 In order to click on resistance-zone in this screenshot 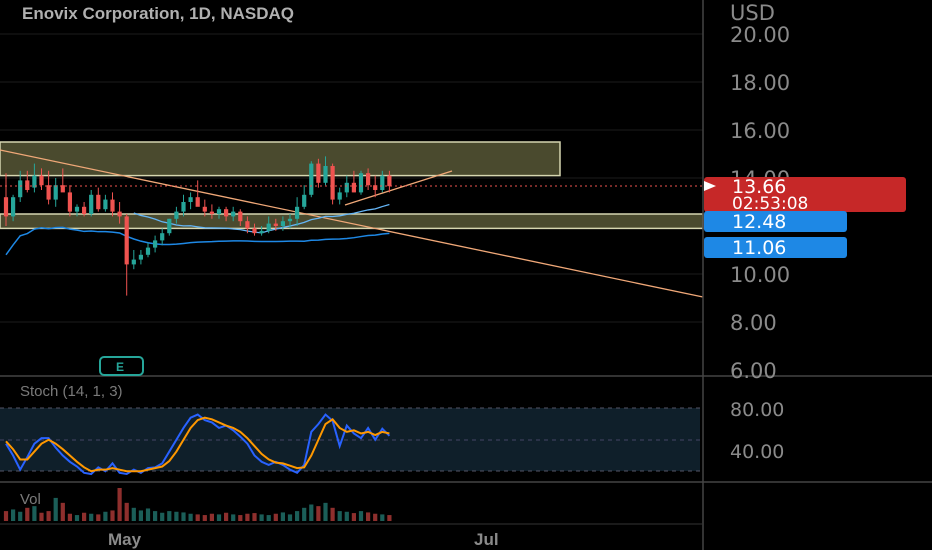, I will do `click(280, 159)`.